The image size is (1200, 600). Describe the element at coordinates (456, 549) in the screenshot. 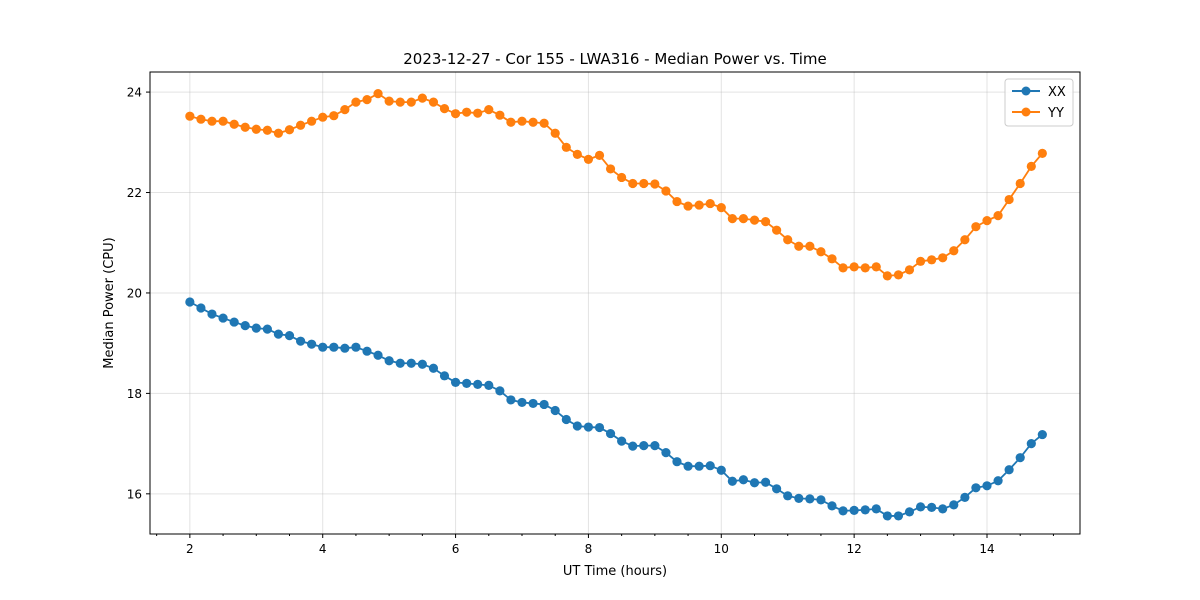

I see `x-tick-label: 6` at that location.